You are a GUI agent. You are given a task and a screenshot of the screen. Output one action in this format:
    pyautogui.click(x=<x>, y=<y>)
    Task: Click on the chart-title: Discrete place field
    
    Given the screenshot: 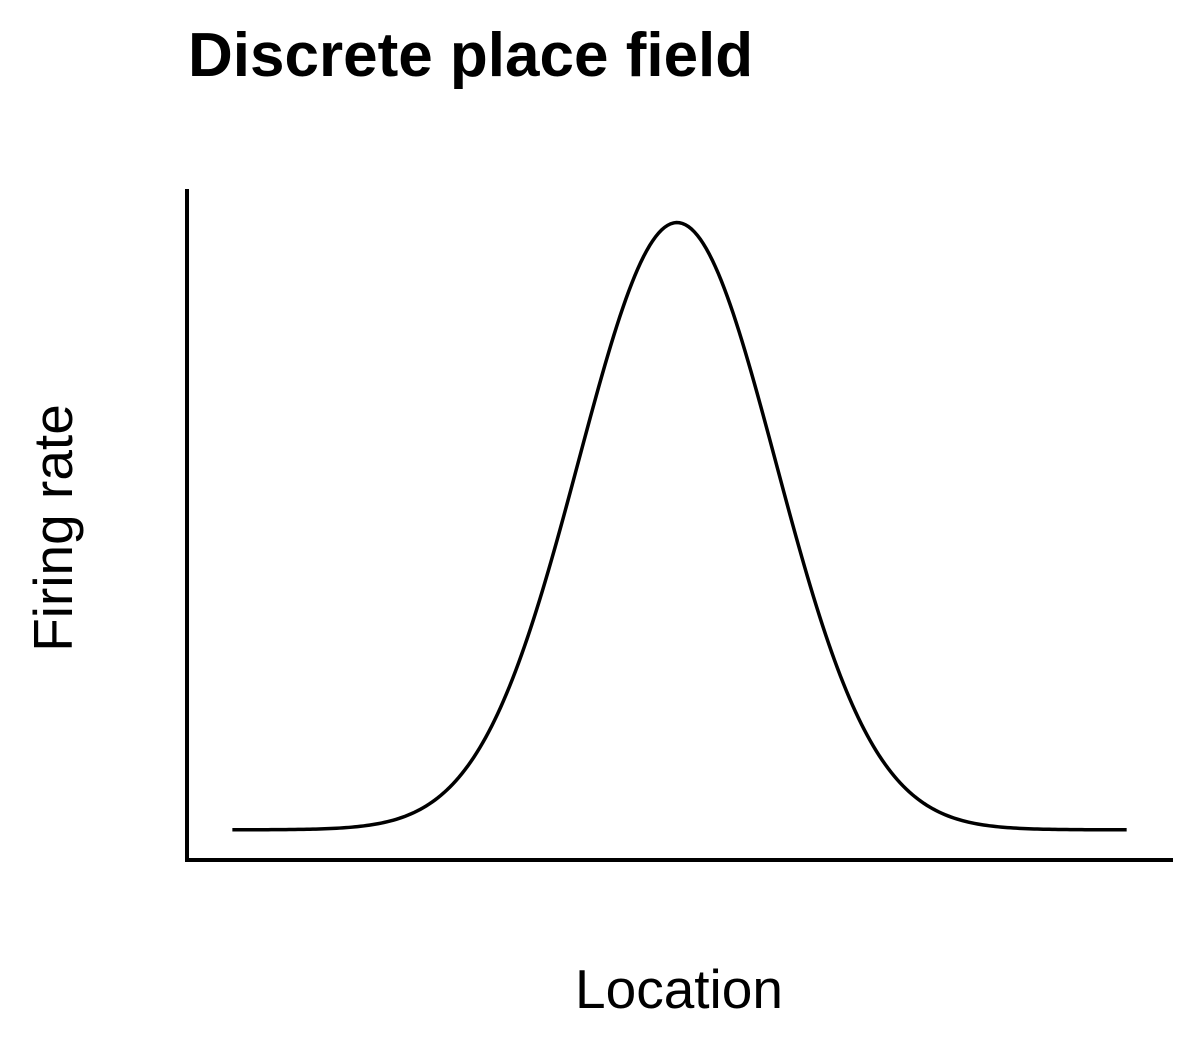 What is the action you would take?
    pyautogui.click(x=470, y=55)
    